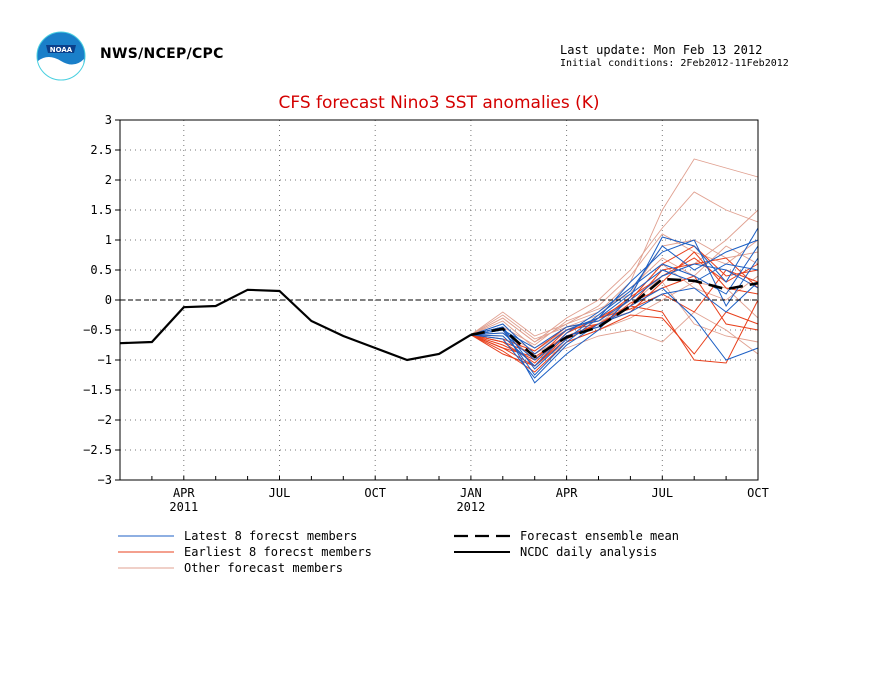 Image resolution: width=880 pixels, height=680 pixels. What do you see at coordinates (661, 50) in the screenshot?
I see `last-update-text: Last update: Mon Feb 13 2012` at bounding box center [661, 50].